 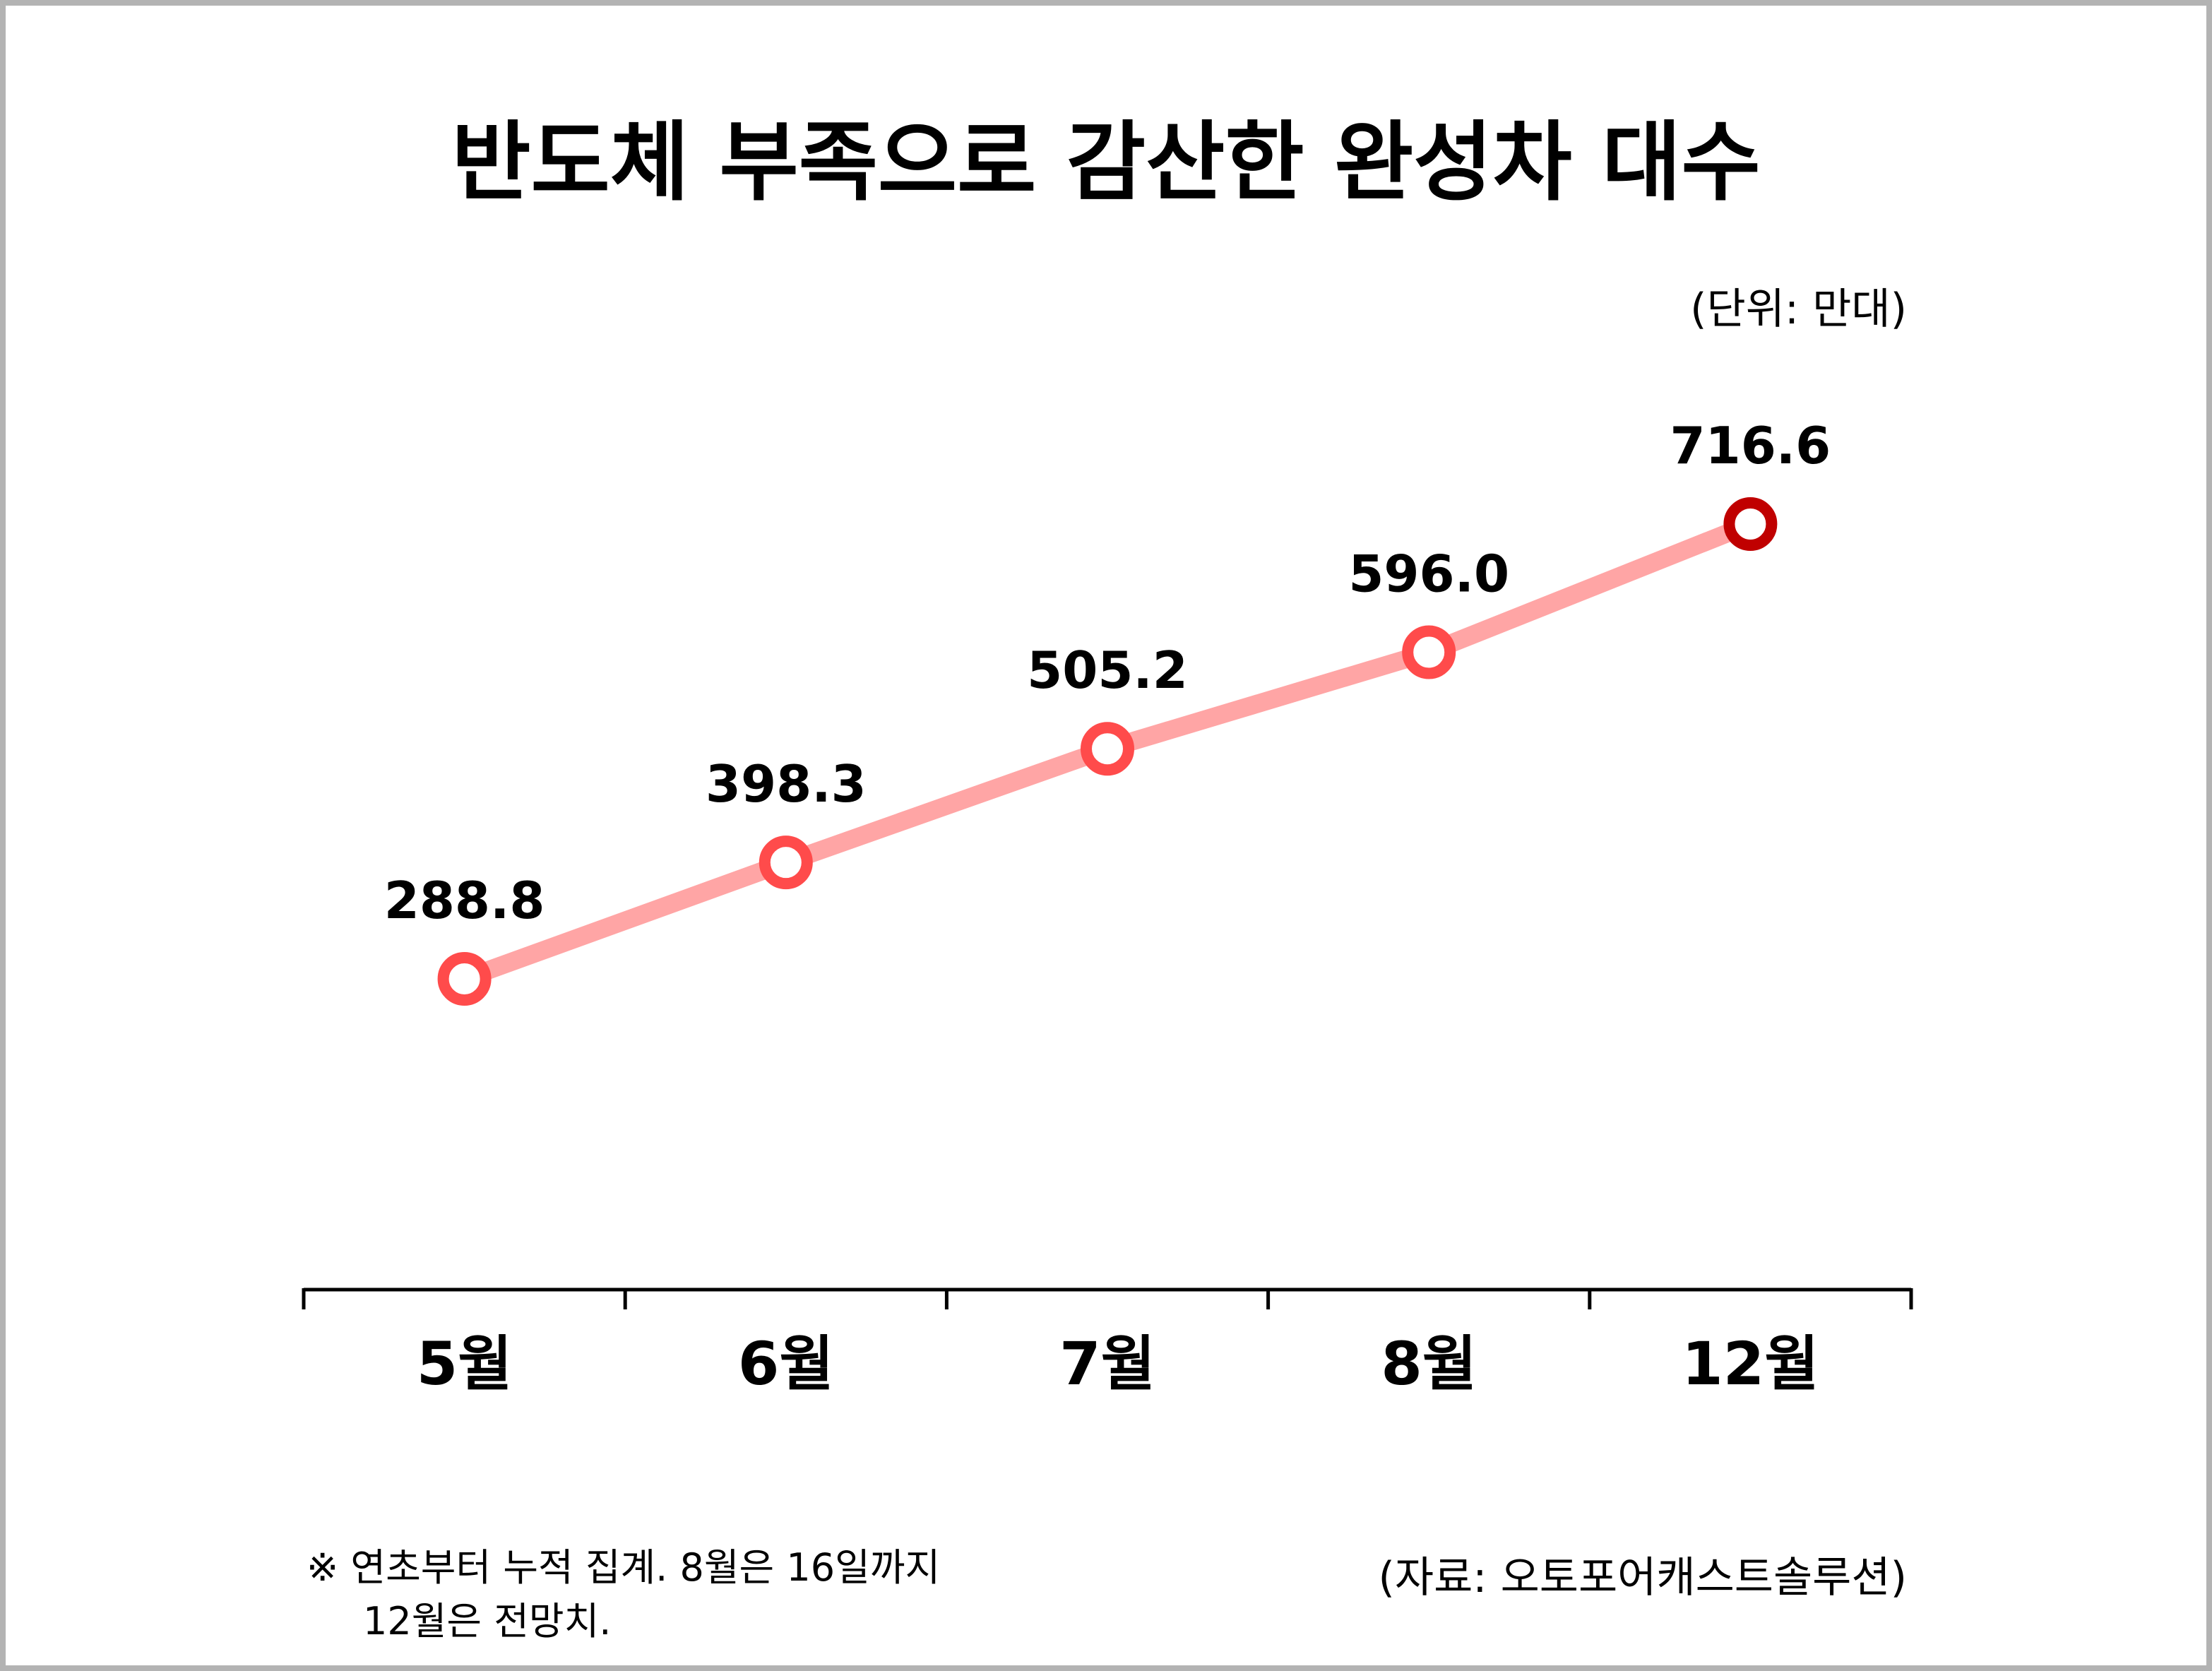 What do you see at coordinates (1750, 445) in the screenshot?
I see `data-value-label: 716.6` at bounding box center [1750, 445].